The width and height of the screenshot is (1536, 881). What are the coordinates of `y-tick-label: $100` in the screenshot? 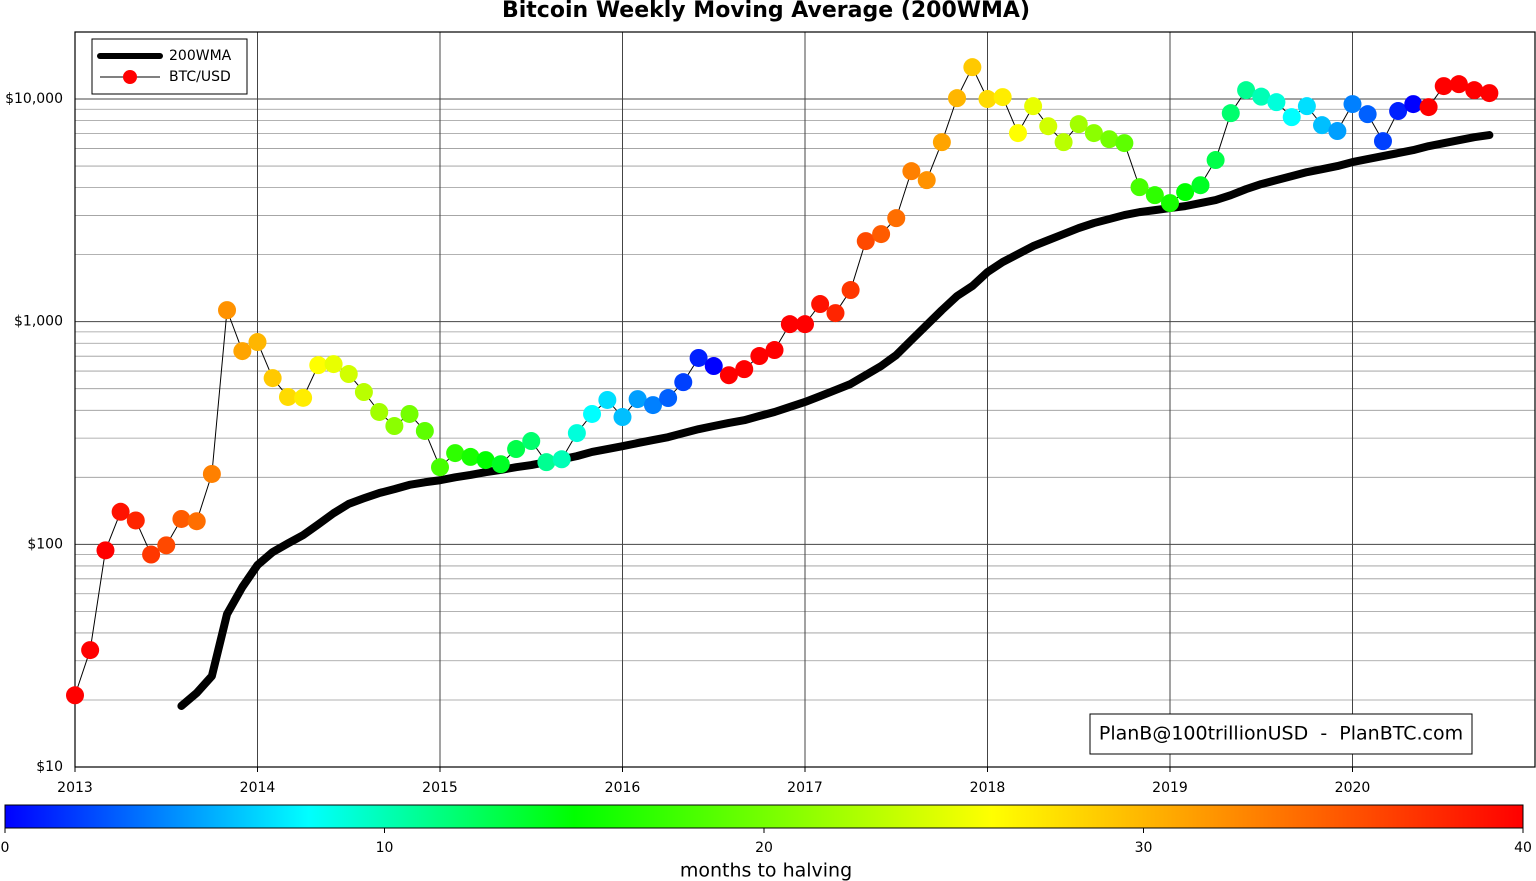 It's located at (45, 544).